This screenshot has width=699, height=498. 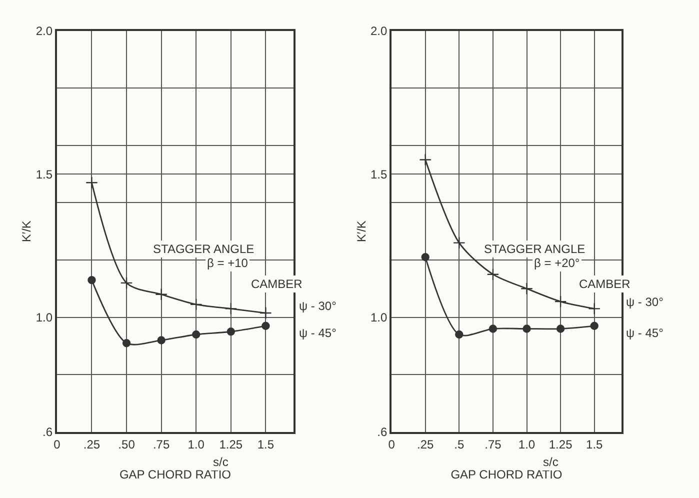 I want to click on x-tick-label: .50, so click(x=127, y=444).